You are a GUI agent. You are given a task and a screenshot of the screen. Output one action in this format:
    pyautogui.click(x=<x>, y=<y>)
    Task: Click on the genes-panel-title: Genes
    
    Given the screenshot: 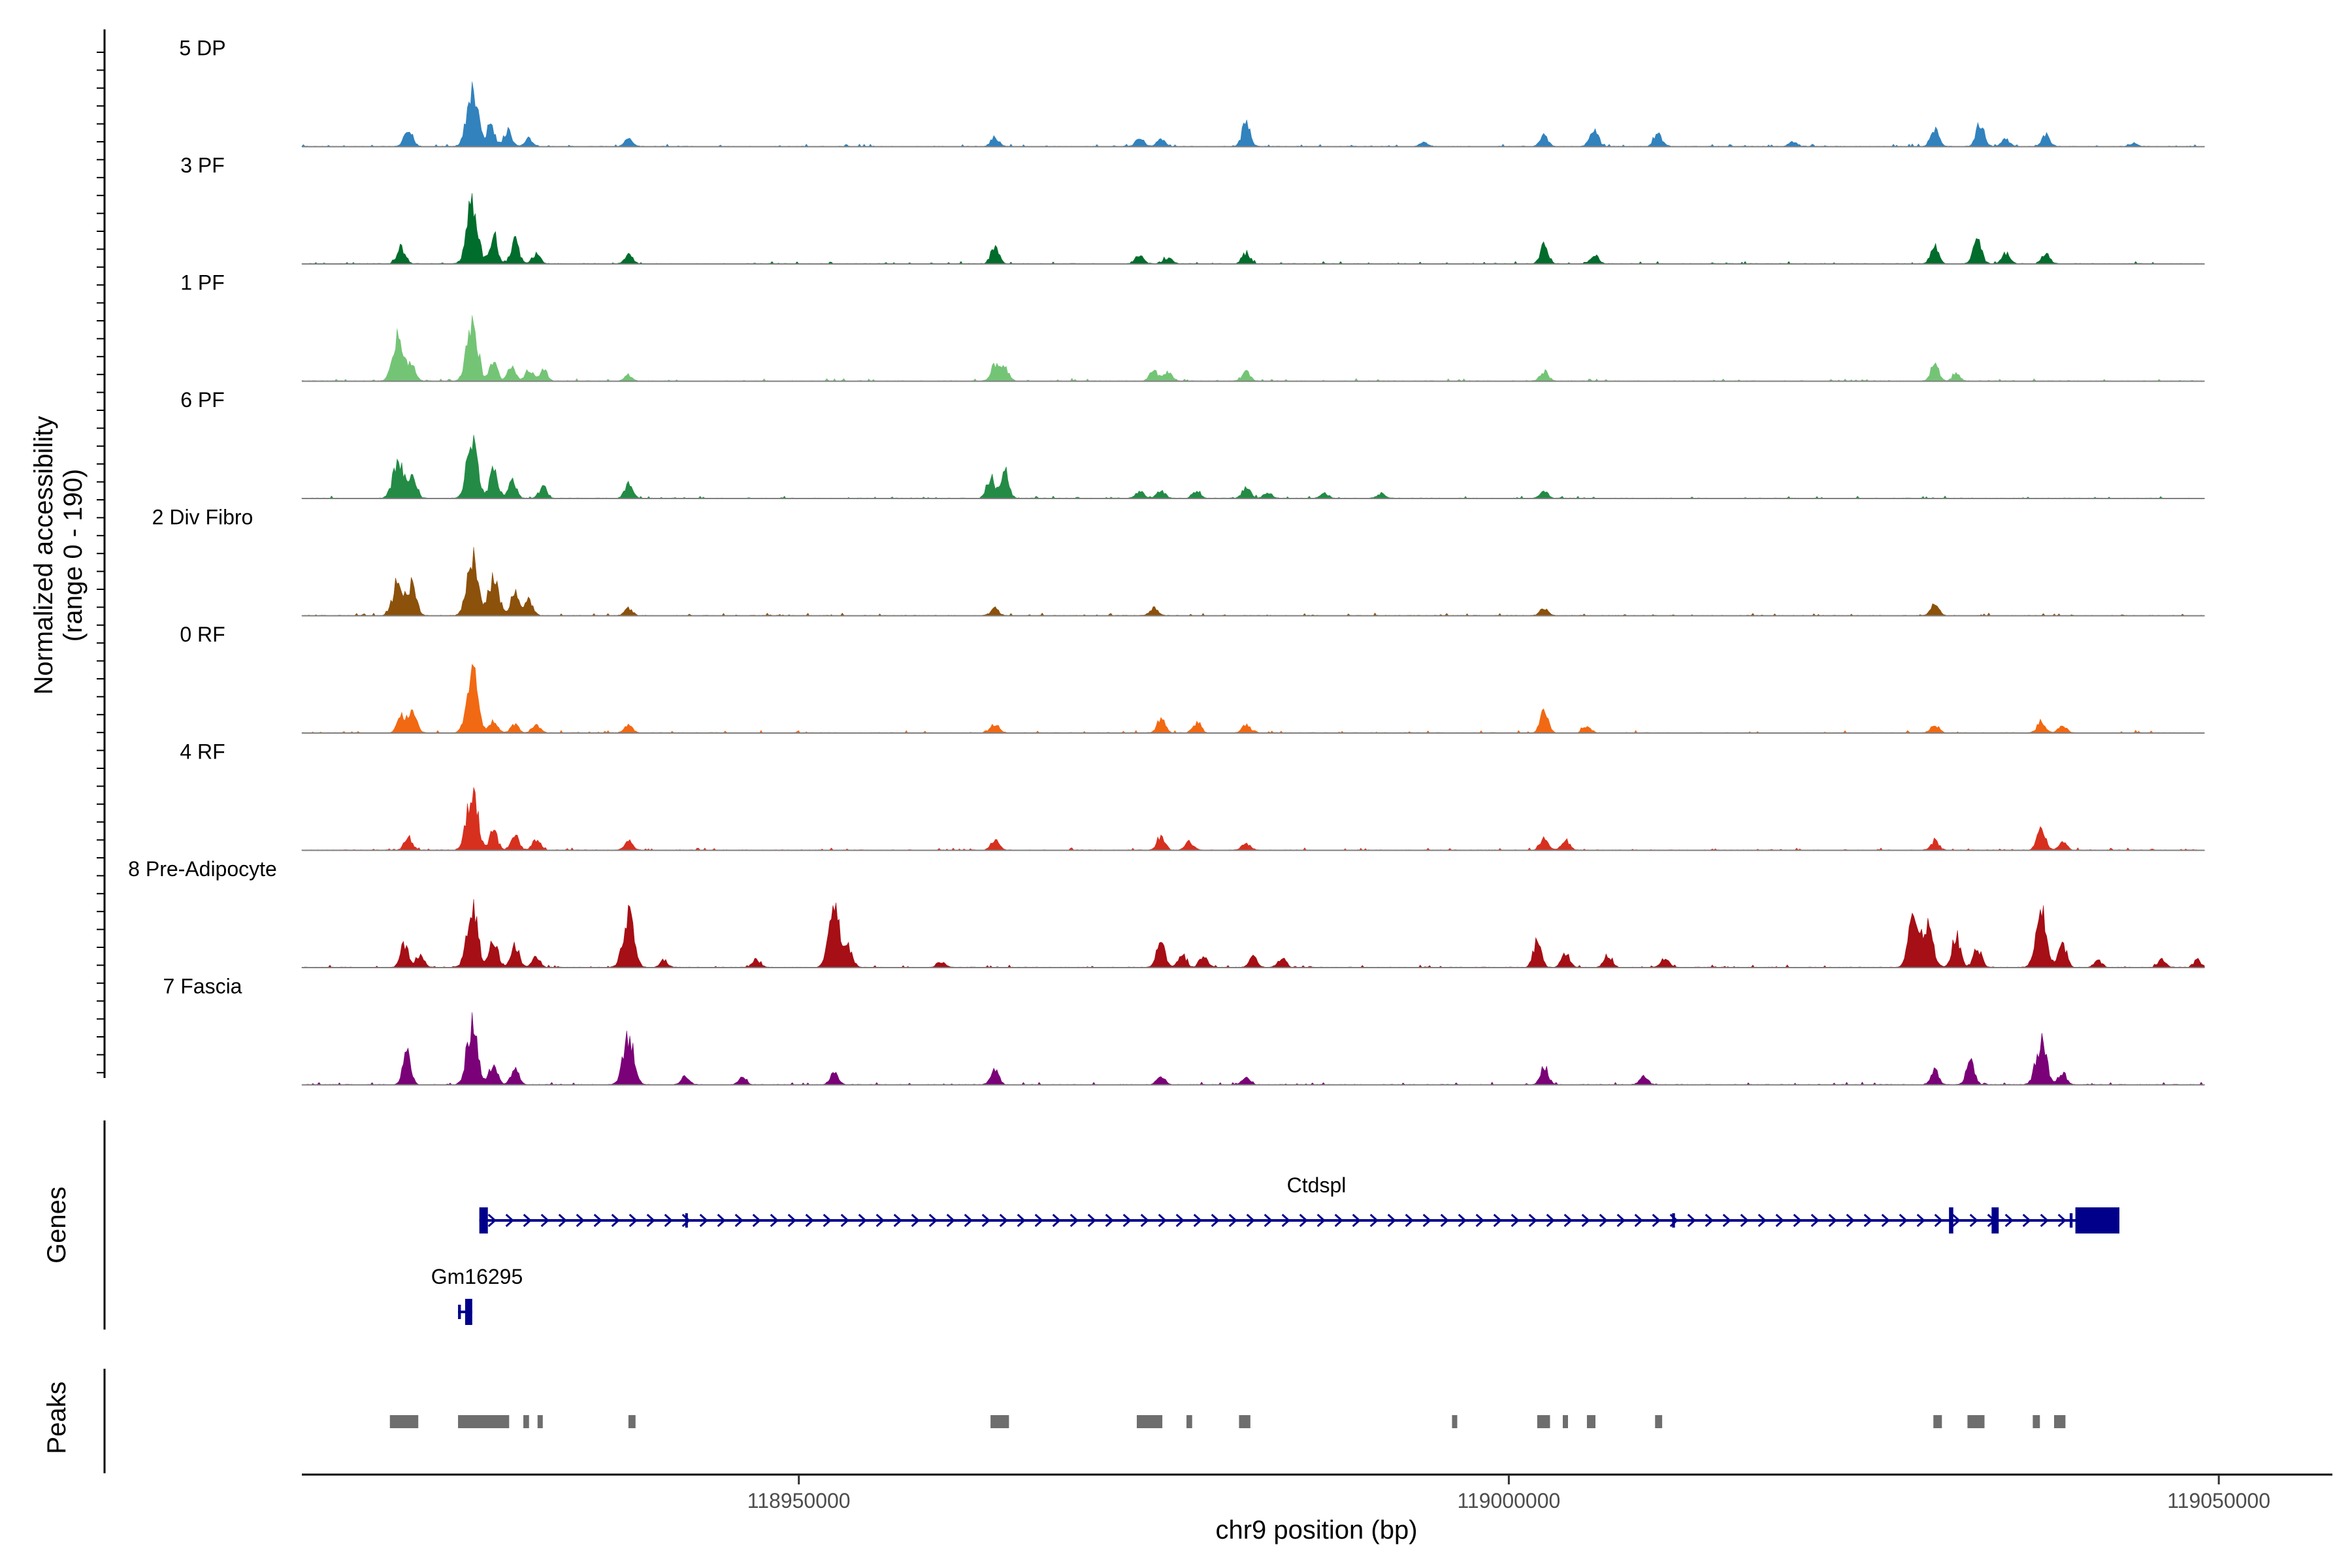 What is the action you would take?
    pyautogui.click(x=56, y=1225)
    